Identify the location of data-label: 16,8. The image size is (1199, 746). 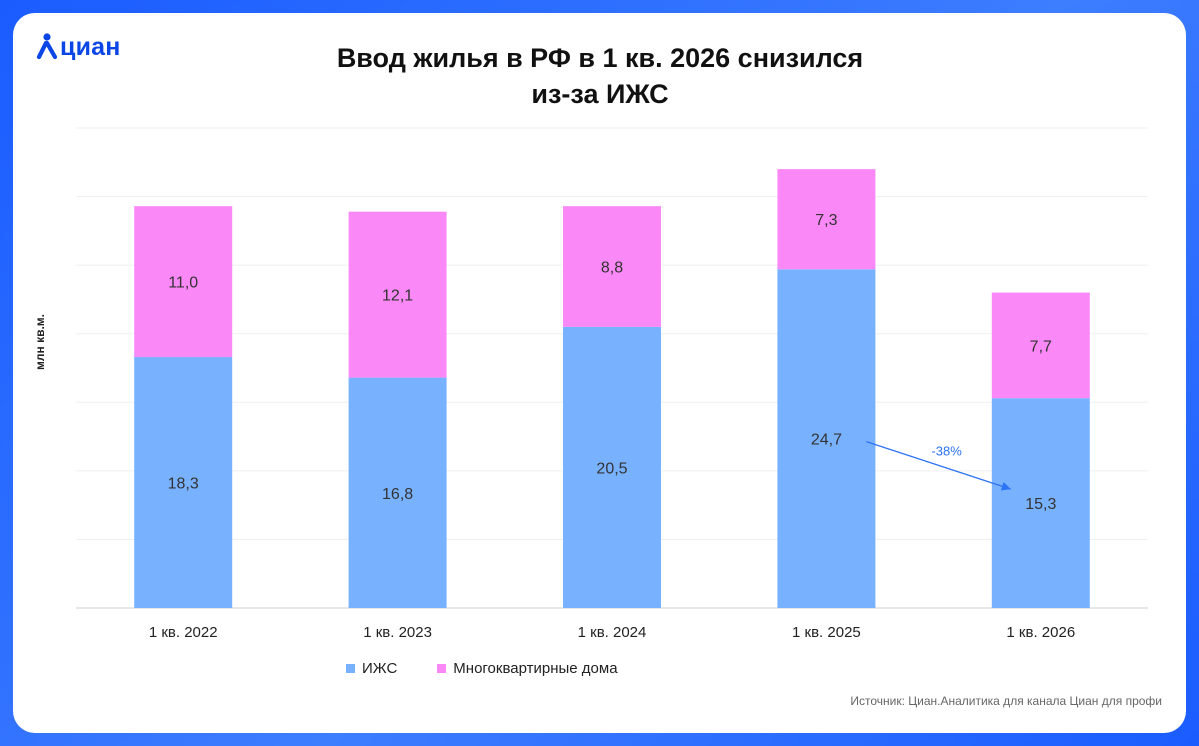
(397, 494).